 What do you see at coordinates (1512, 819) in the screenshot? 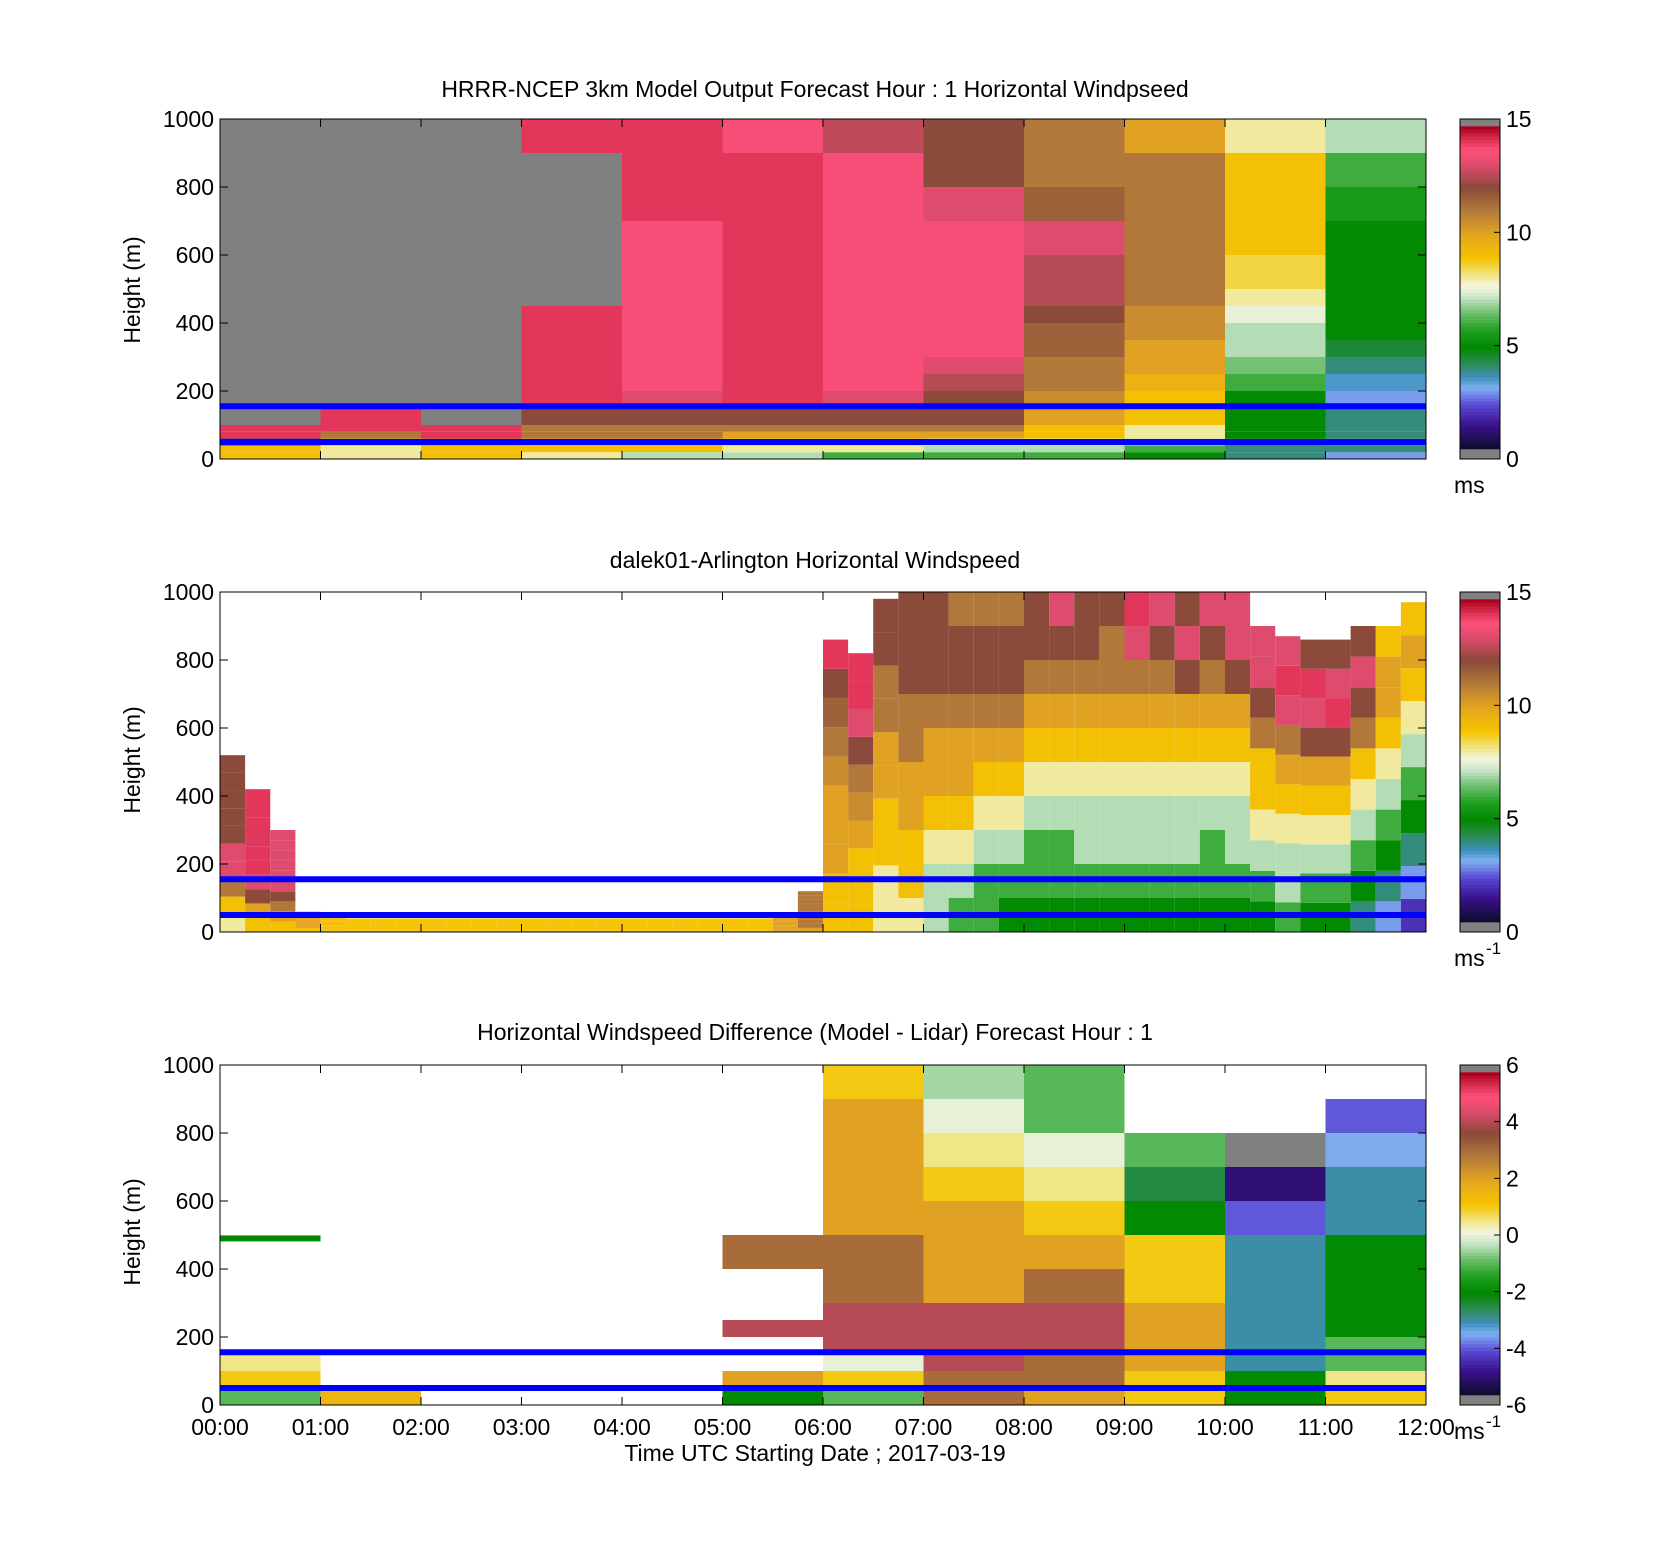
I see `colorbar-tick-label: 5` at bounding box center [1512, 819].